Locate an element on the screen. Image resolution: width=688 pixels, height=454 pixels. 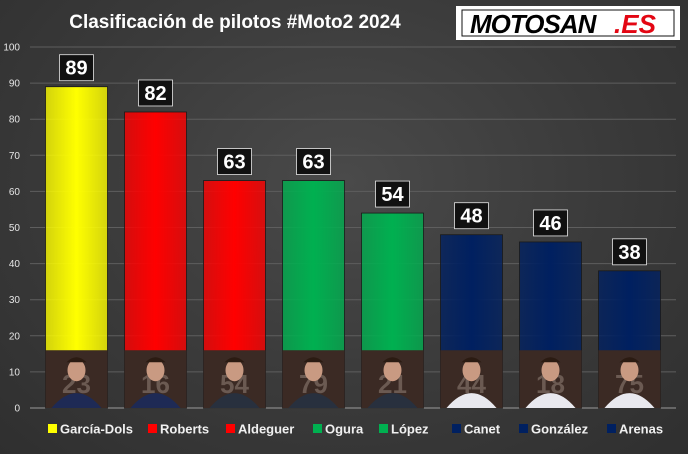
rider-photo: 75 is located at coordinates (629, 379).